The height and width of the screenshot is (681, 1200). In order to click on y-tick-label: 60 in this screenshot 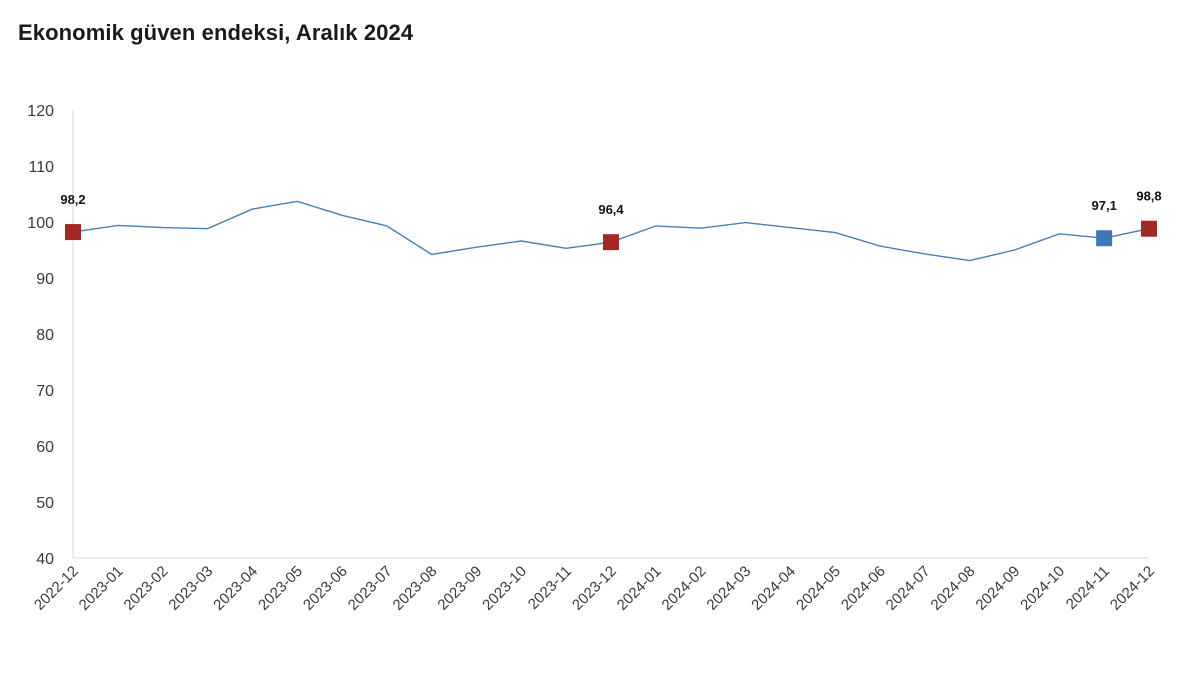, I will do `click(45, 447)`.